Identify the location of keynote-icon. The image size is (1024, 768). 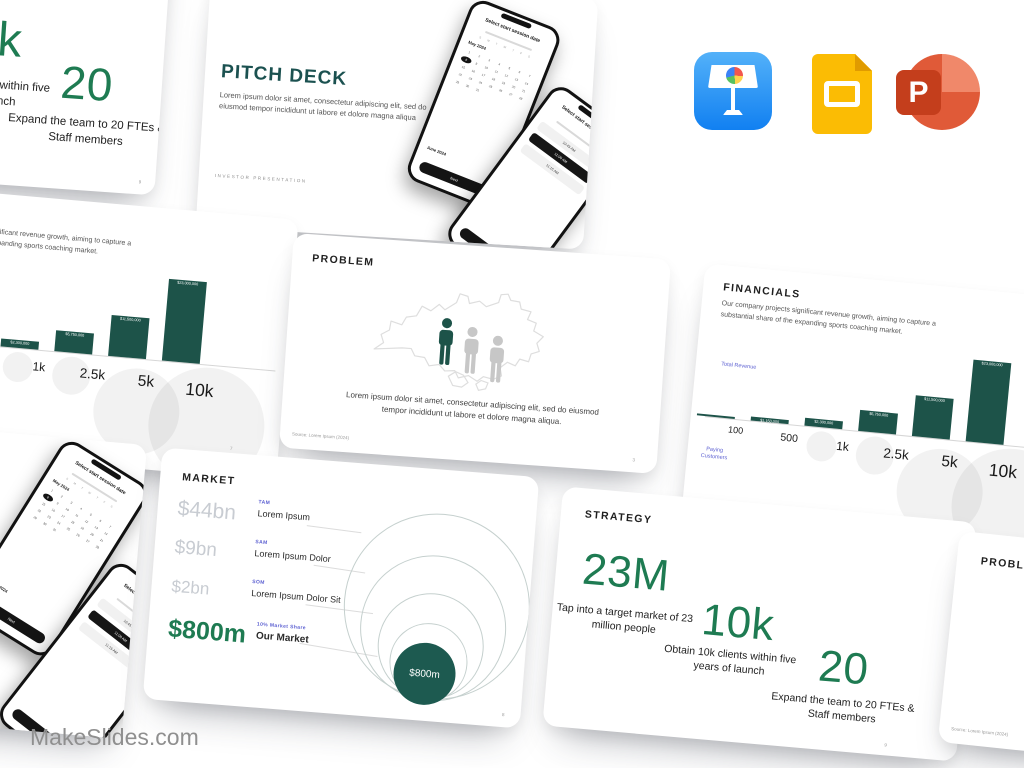
(733, 91).